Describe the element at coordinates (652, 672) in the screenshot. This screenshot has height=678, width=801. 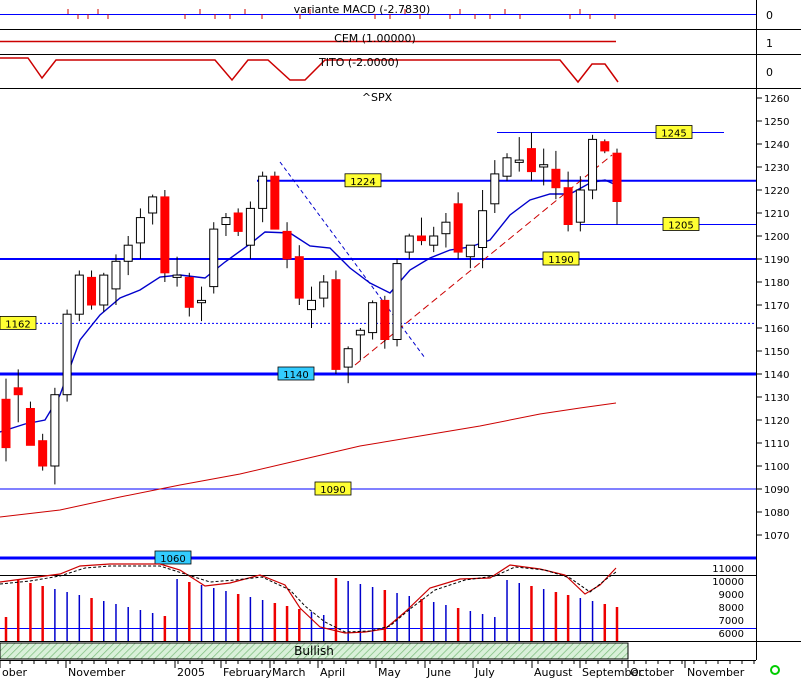
I see `x-month-label-11: October` at that location.